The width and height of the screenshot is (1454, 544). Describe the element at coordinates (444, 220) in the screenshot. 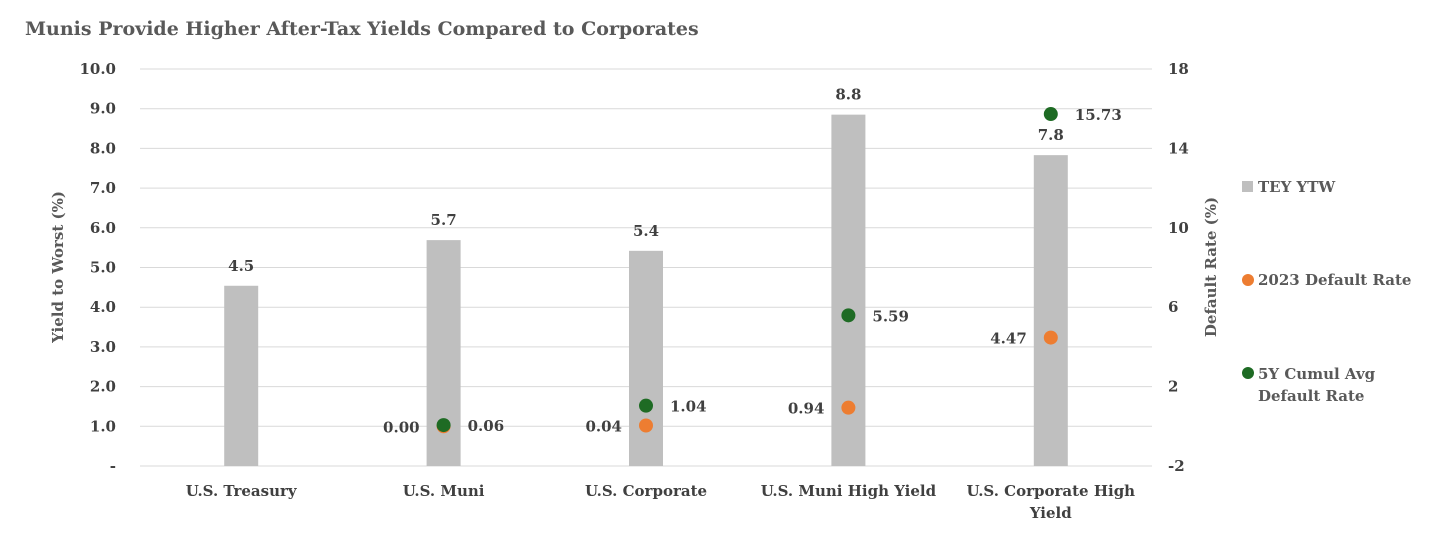

I see `bar-data-label: 5.7` at that location.